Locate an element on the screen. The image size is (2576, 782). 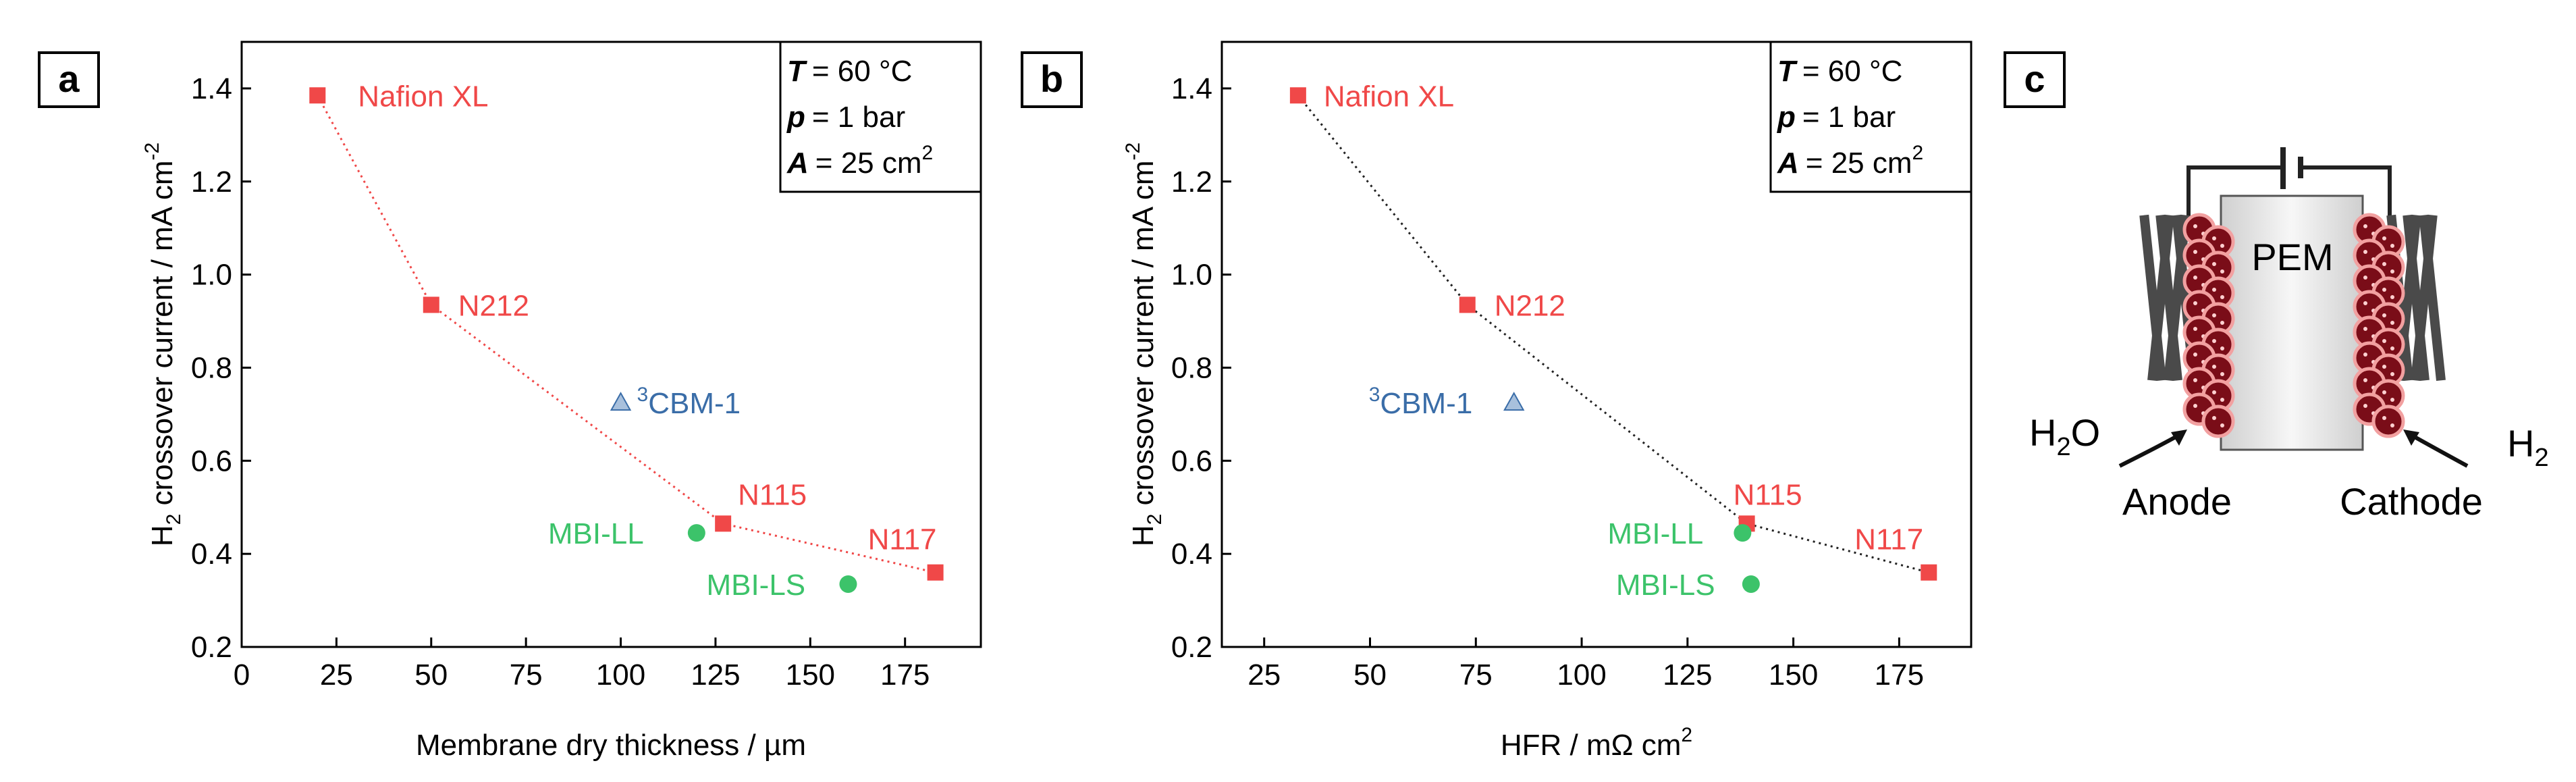
panel-c-badge is located at coordinates (2035, 79).